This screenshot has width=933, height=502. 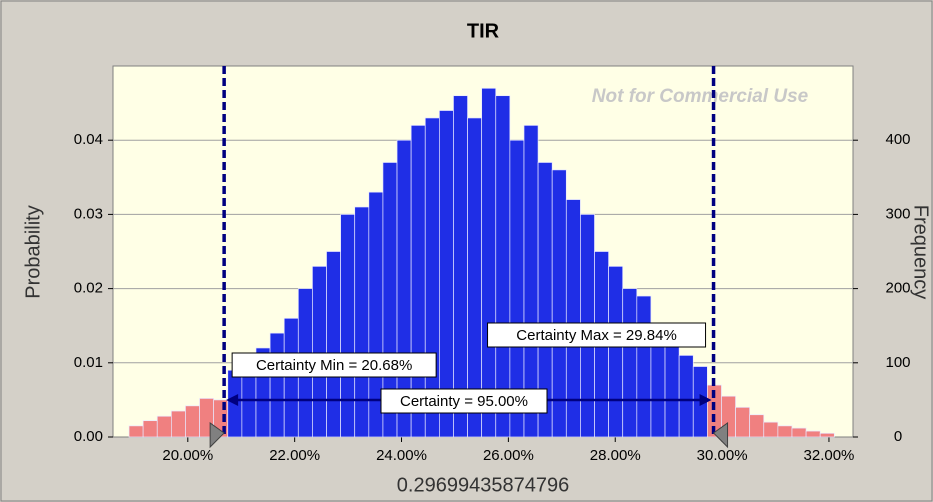 I want to click on y-tick-label: 0.00, so click(x=88, y=436).